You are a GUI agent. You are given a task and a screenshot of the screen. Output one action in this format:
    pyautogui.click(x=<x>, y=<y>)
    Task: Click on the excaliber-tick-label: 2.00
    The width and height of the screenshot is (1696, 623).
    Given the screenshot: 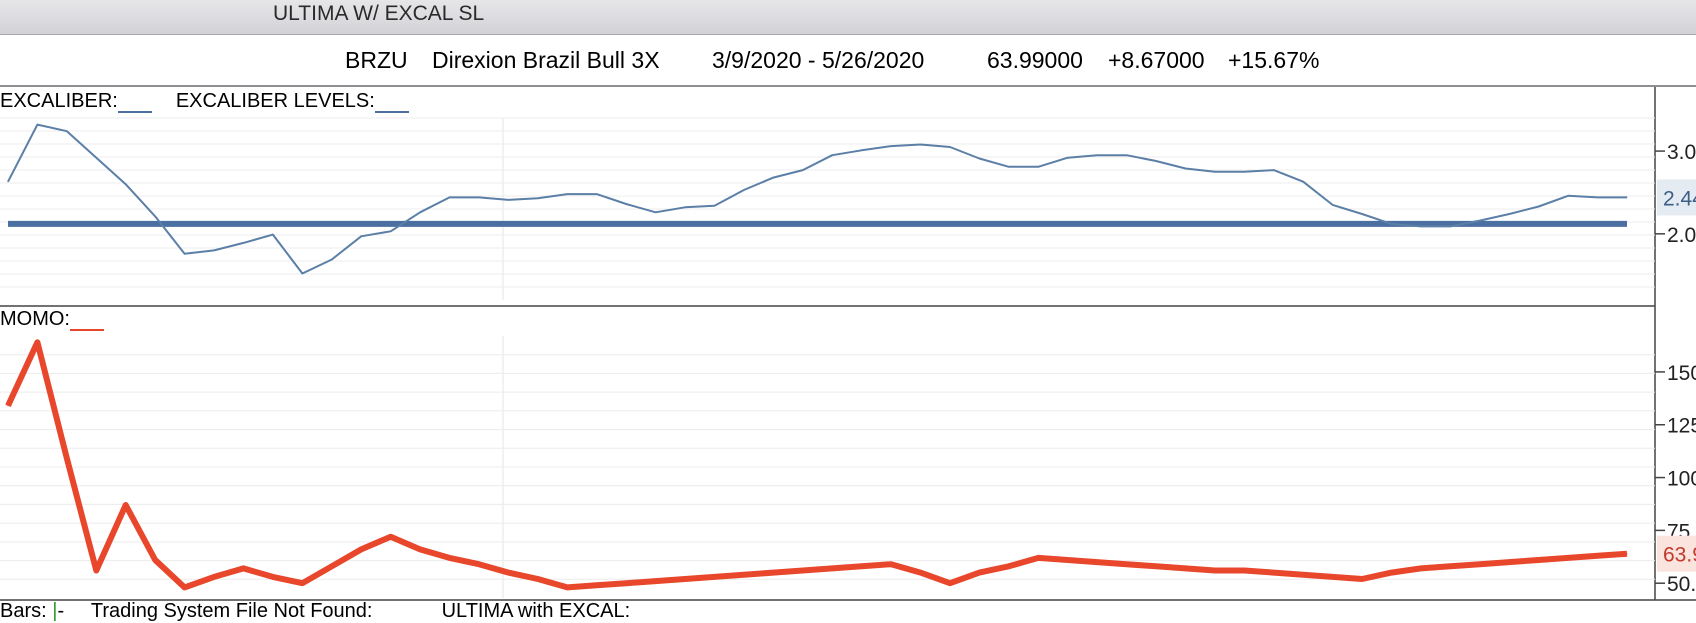 What is the action you would take?
    pyautogui.click(x=1681, y=235)
    